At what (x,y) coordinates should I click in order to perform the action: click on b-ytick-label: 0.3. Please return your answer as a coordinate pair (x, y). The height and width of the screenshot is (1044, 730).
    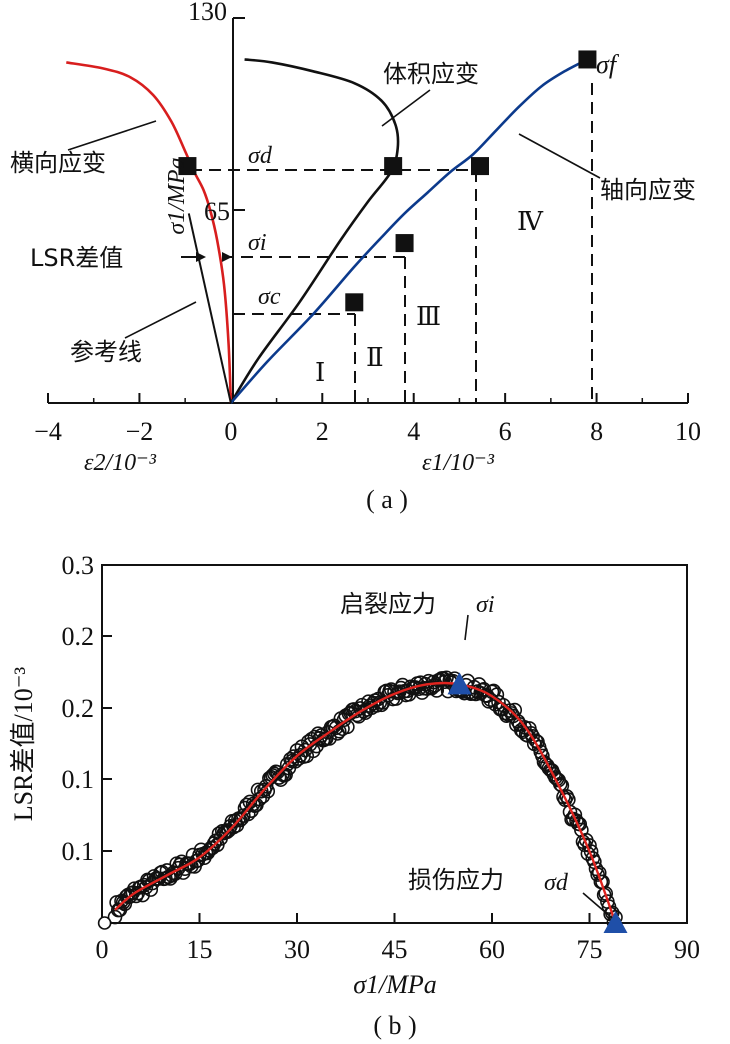
    Looking at the image, I should click on (78, 565).